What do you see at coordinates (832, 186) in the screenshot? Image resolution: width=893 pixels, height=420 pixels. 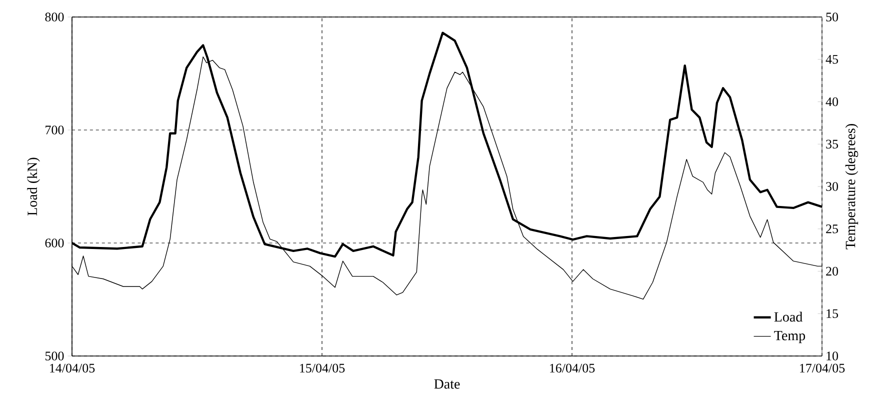 I see `y2-tick-label: 30` at bounding box center [832, 186].